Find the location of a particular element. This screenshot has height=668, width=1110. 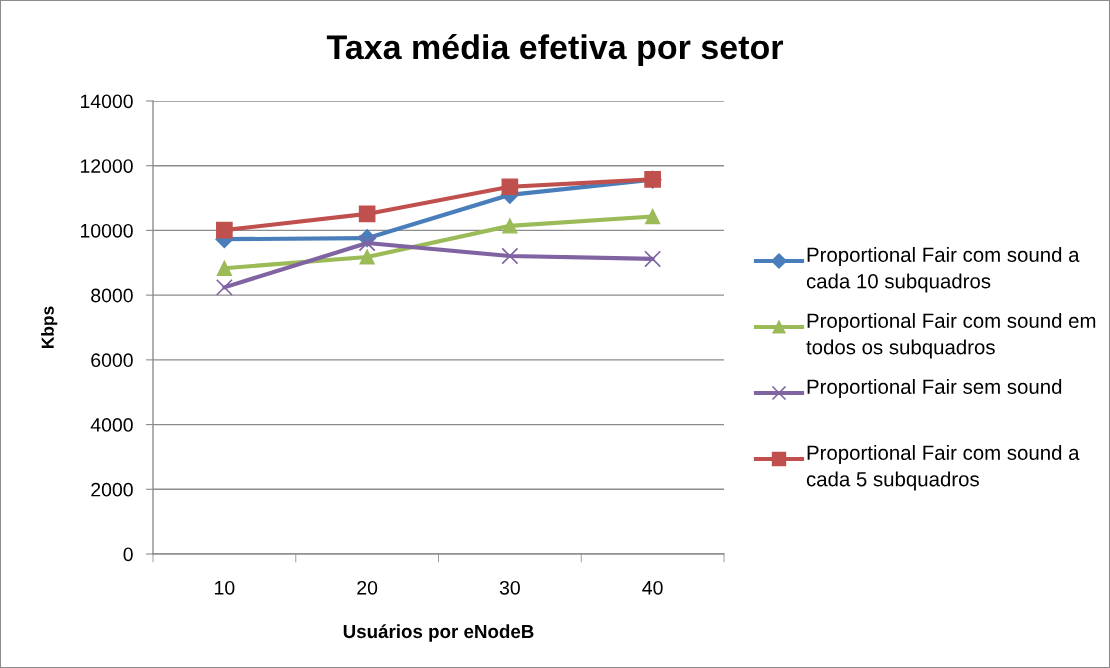

y-tick-label: 4000 is located at coordinates (111, 425).